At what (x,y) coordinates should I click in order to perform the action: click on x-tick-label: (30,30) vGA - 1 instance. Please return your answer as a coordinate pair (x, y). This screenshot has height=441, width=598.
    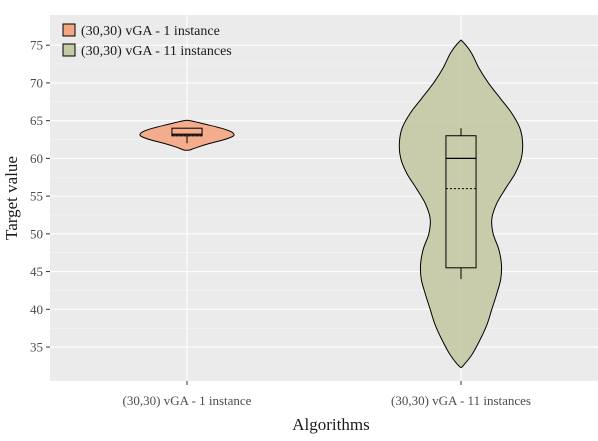
    Looking at the image, I should click on (187, 400).